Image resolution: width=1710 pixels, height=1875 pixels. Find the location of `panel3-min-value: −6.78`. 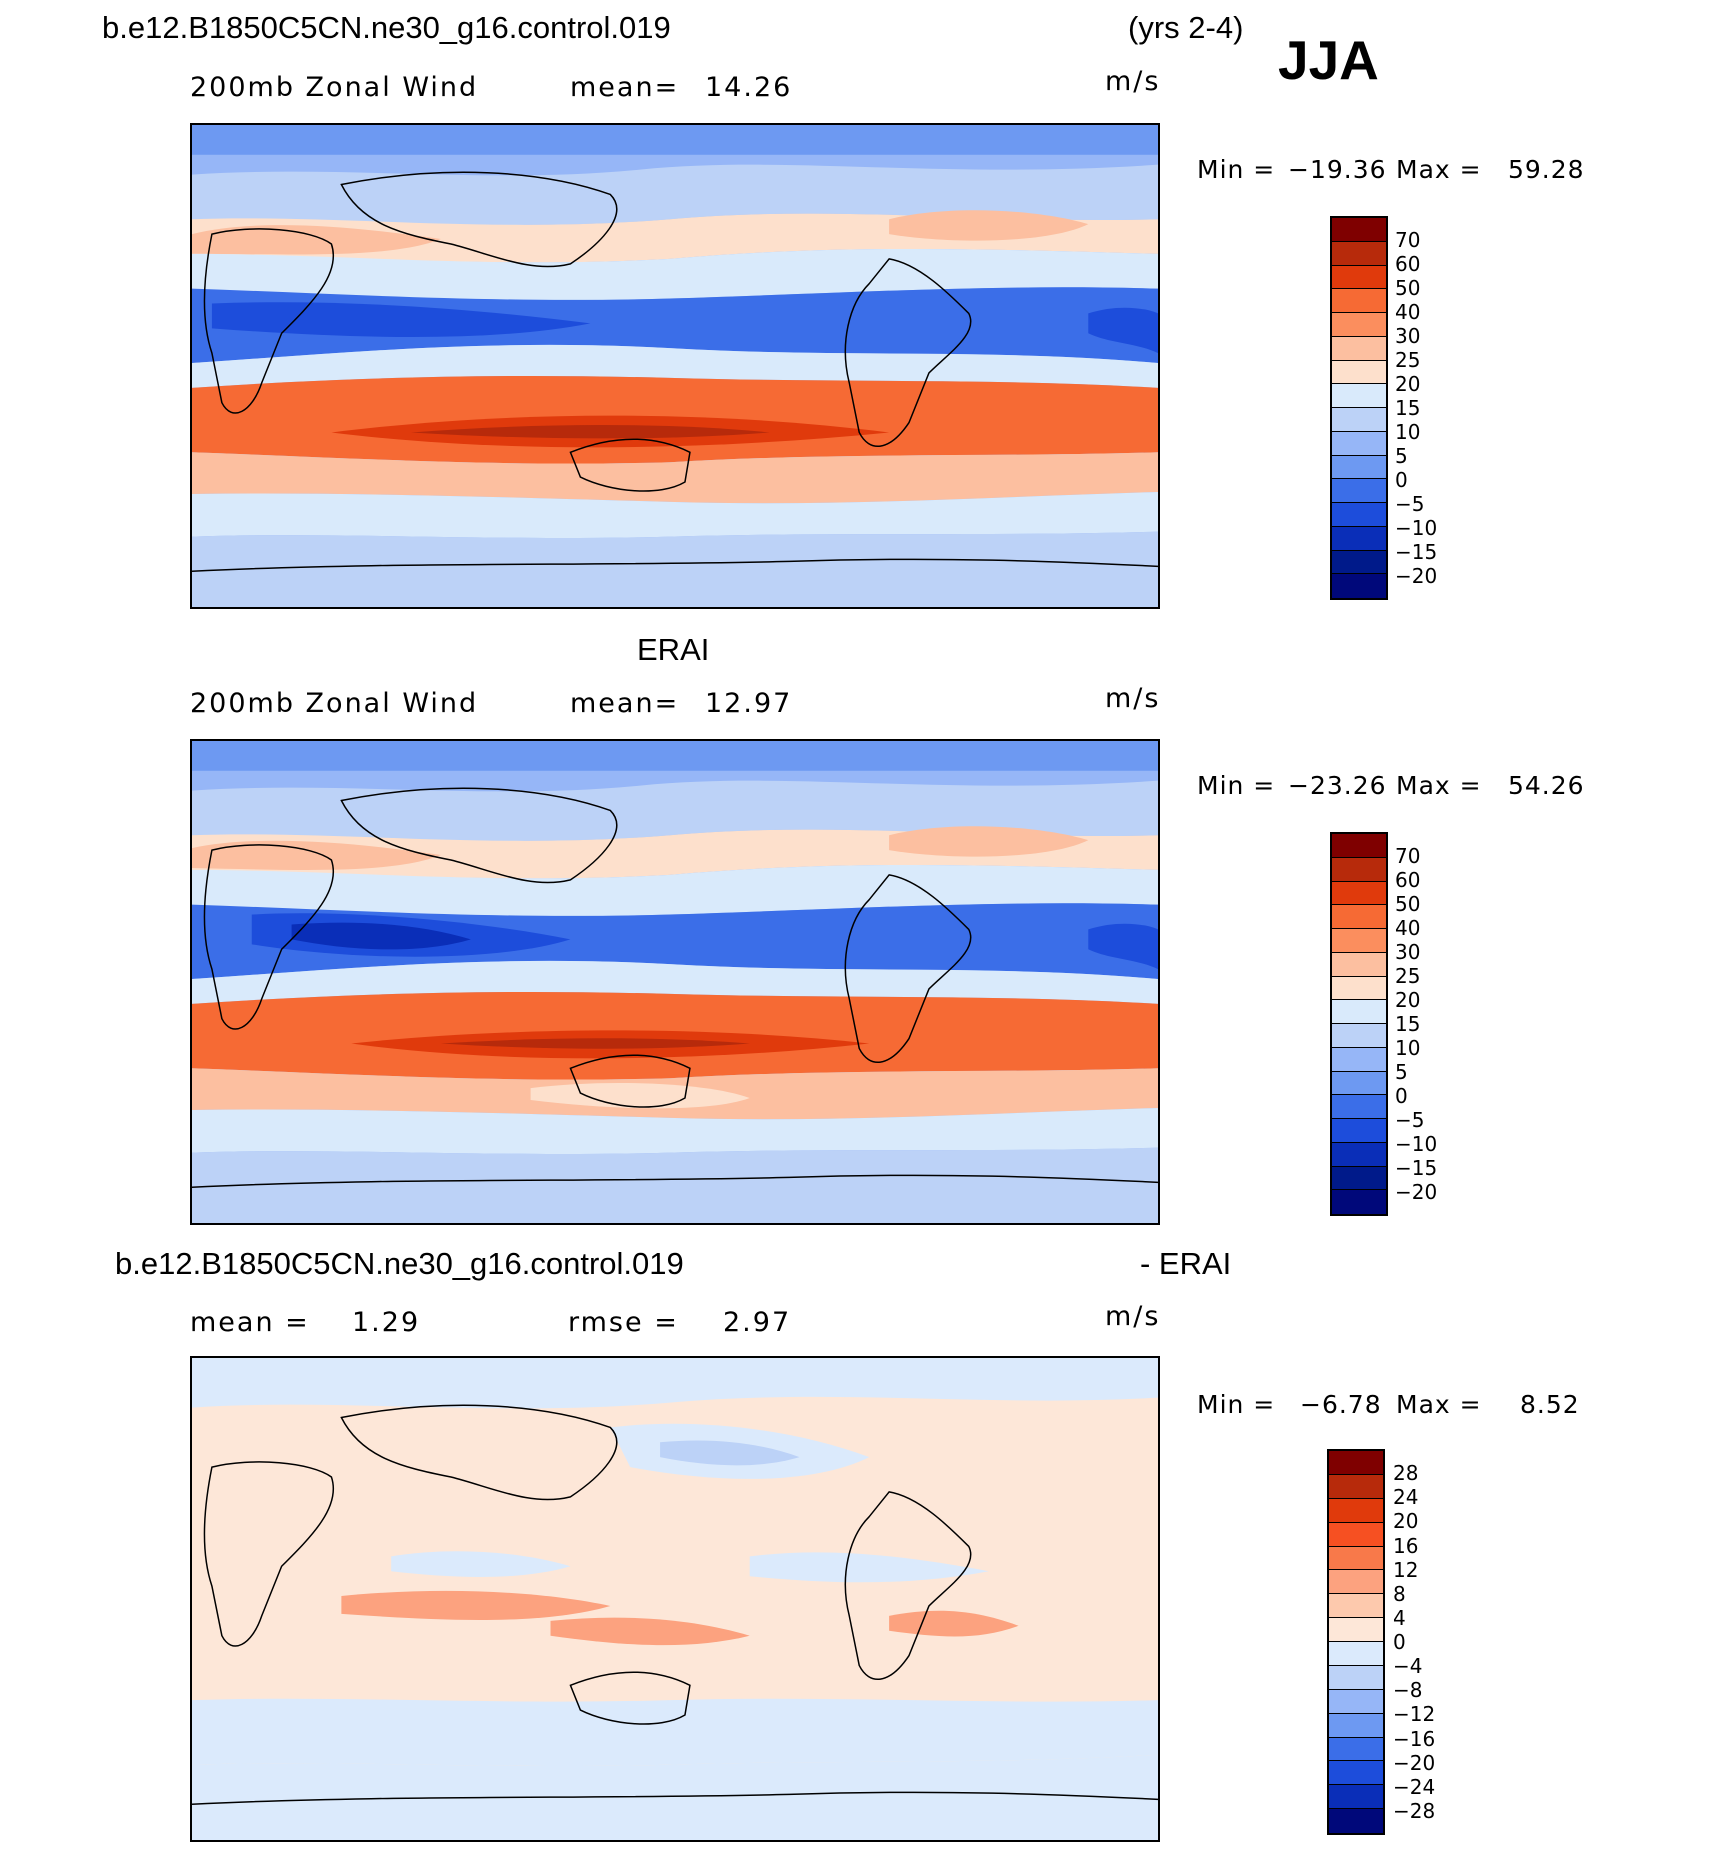

panel3-min-value: −6.78 is located at coordinates (1341, 1404).